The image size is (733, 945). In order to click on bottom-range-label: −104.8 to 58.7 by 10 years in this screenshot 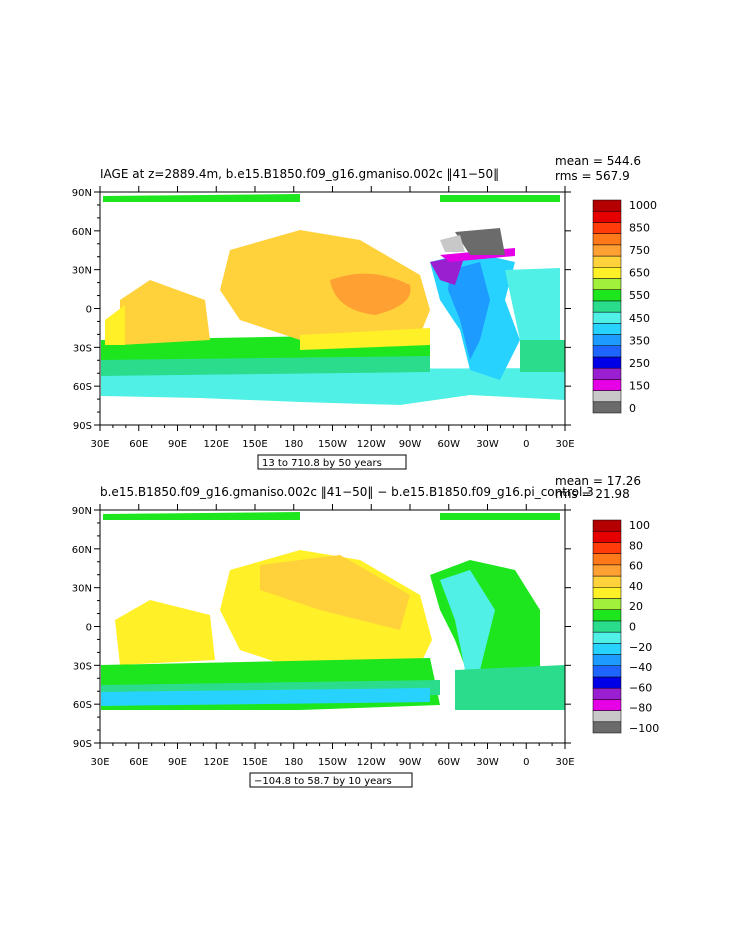, I will do `click(323, 781)`.